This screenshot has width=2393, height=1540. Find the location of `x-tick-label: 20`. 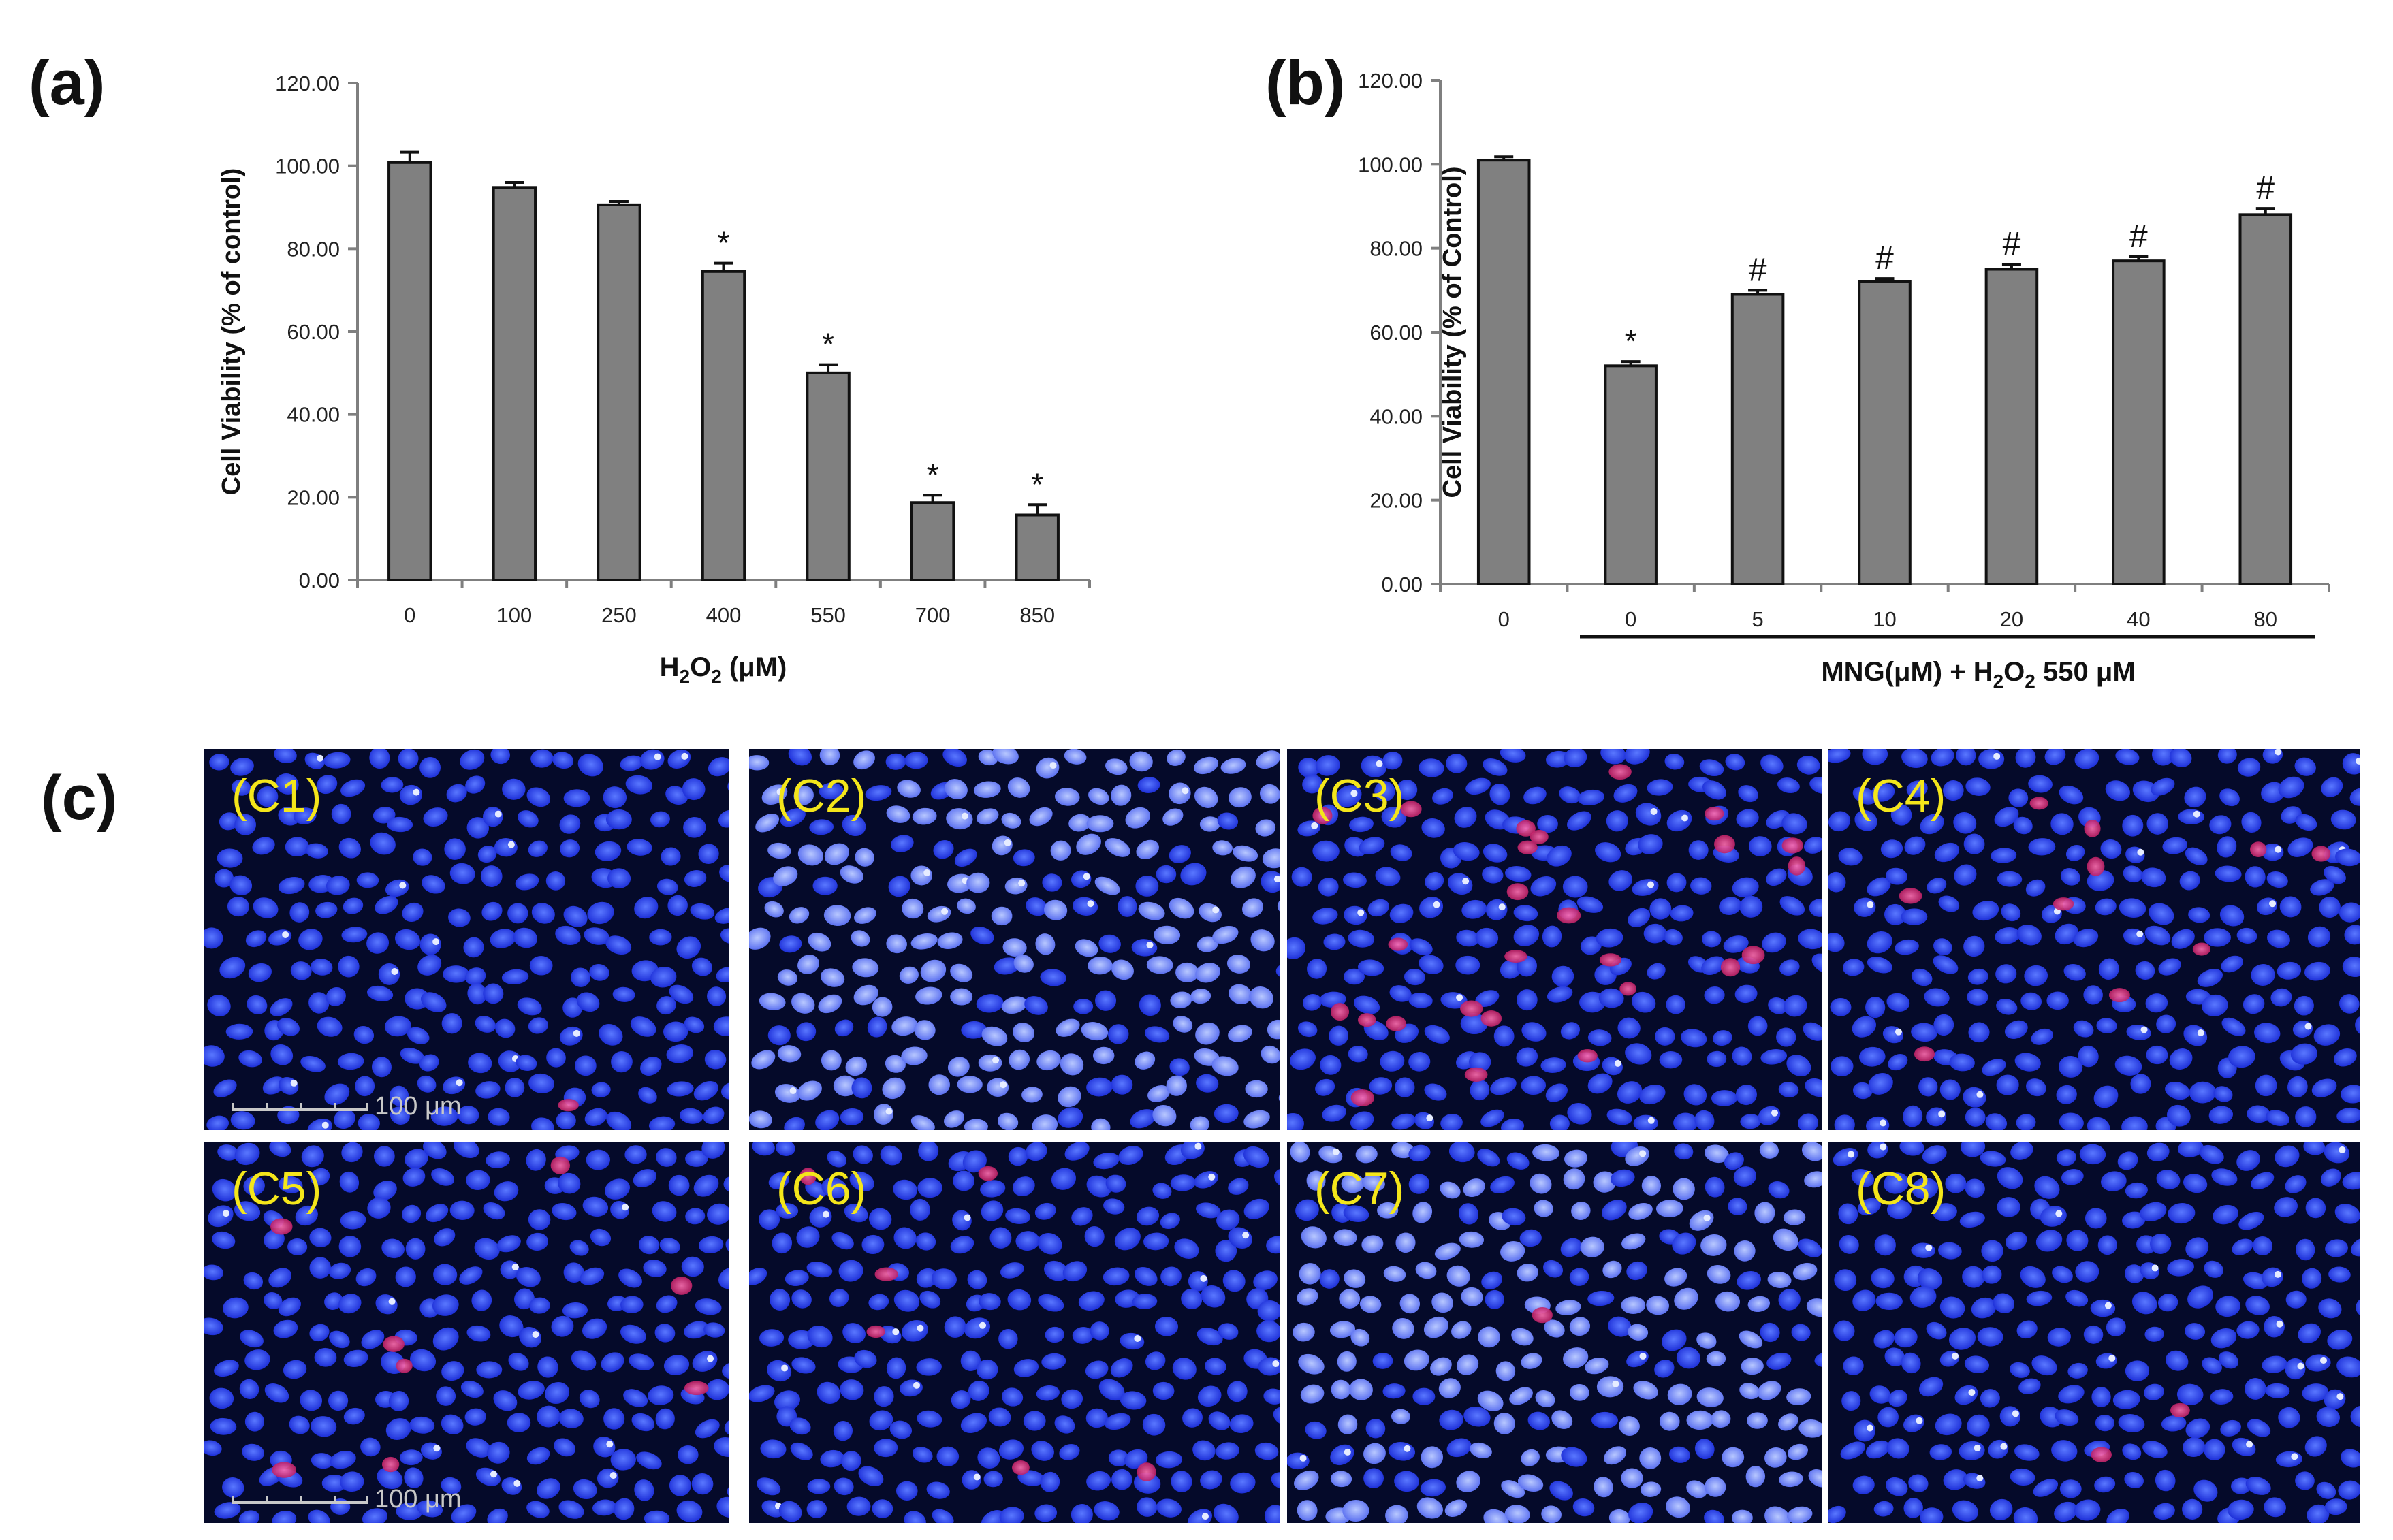

x-tick-label: 20 is located at coordinates (2011, 619).